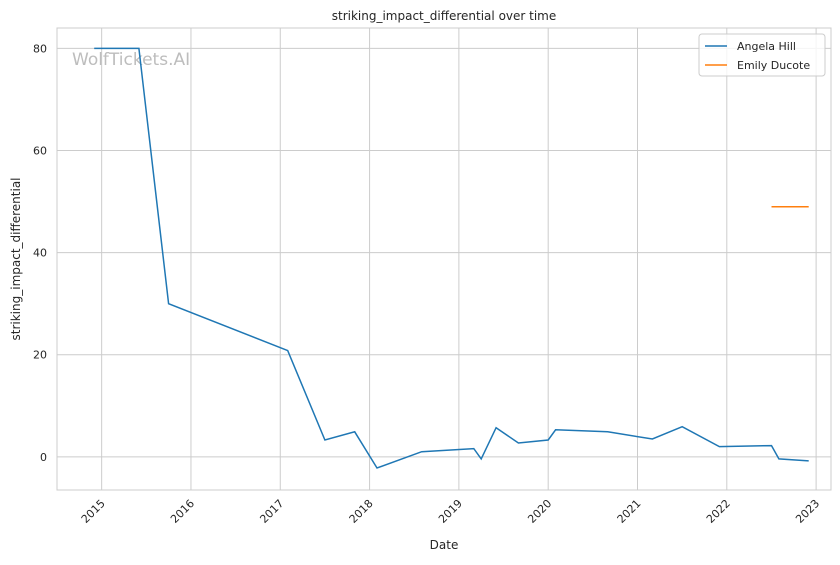  Describe the element at coordinates (40, 151) in the screenshot. I see `y-tick-label: 60` at that location.